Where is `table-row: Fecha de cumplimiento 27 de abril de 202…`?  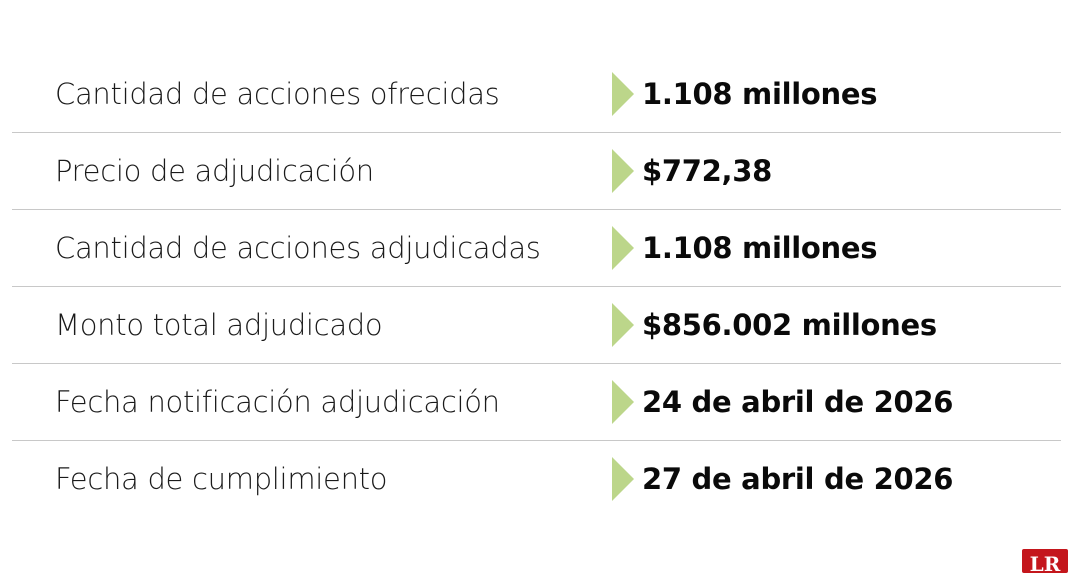
table-row: Fecha de cumplimiento 27 de abril de 202… is located at coordinates (536, 479).